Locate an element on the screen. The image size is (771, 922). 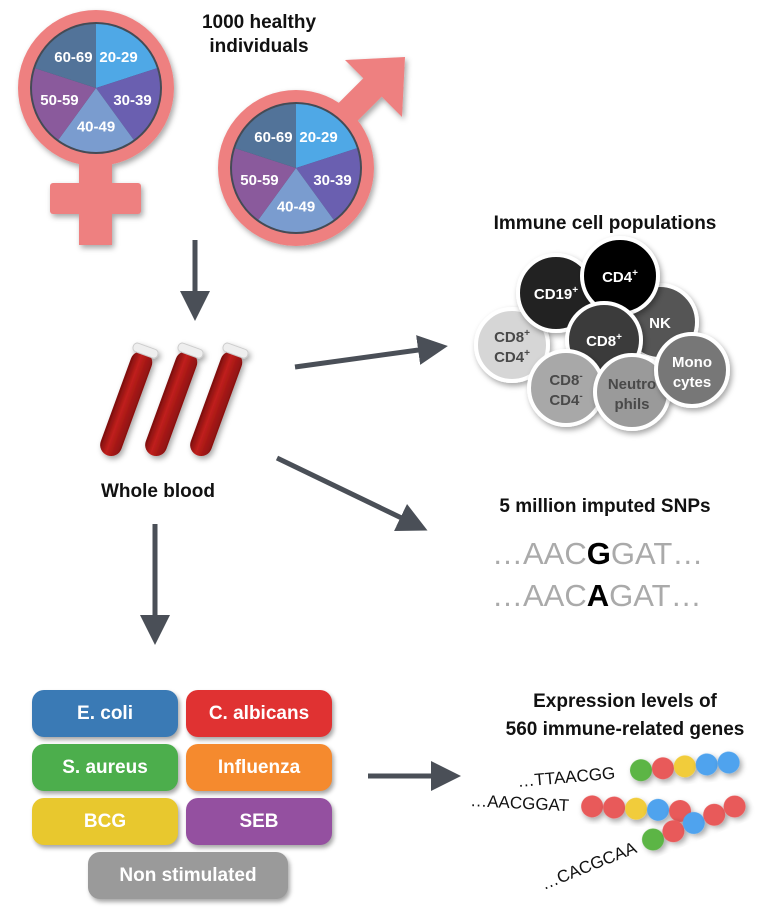
stimulus-label: C. albicans is located at coordinates (259, 713).